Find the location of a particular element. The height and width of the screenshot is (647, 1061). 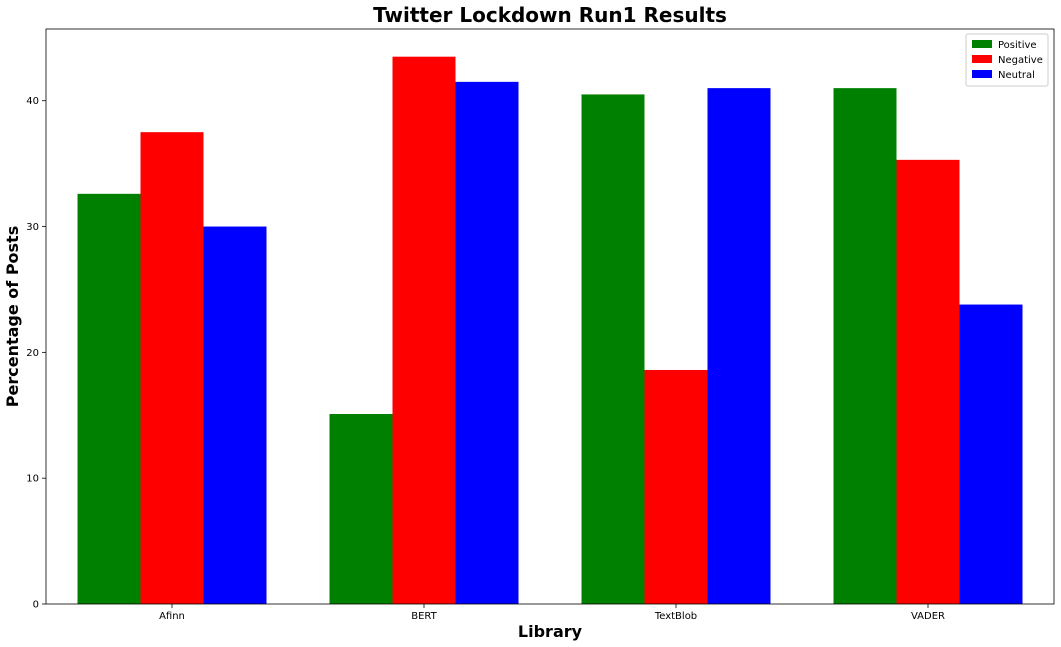

y-axis-ticks: 0 10 20 30 40 is located at coordinates (36, 353).